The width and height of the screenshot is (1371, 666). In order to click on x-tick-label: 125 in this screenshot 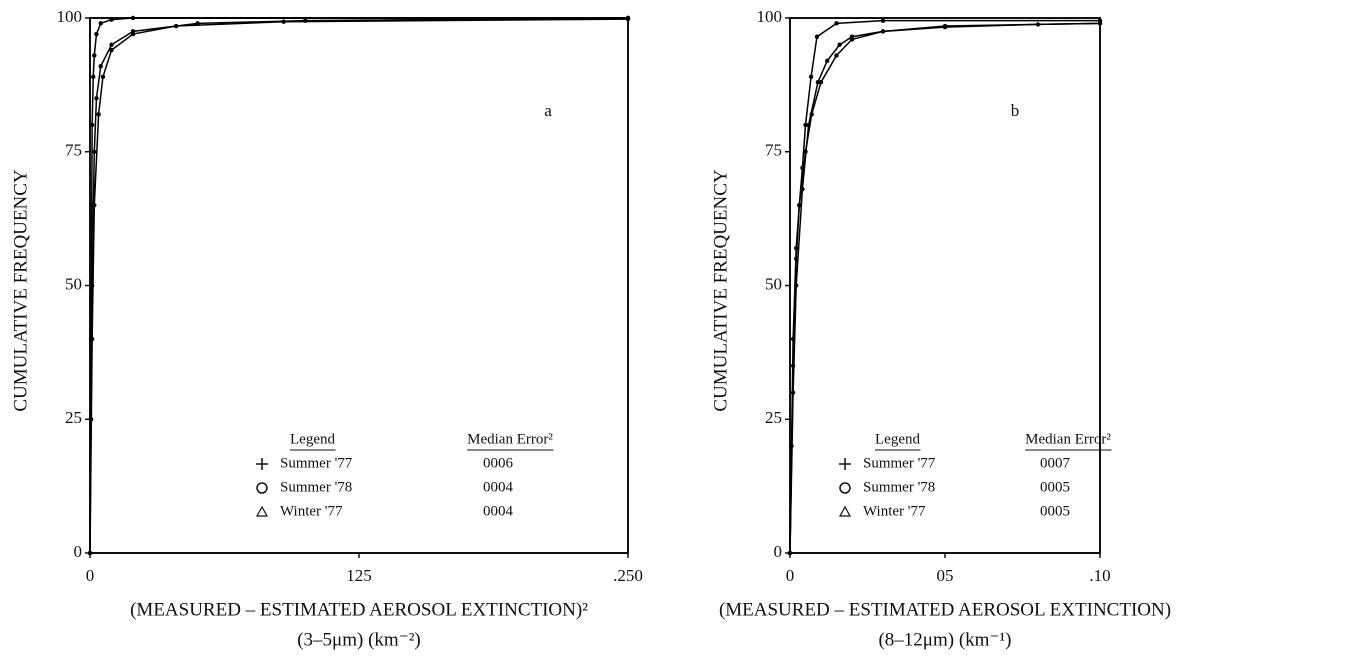, I will do `click(359, 575)`.